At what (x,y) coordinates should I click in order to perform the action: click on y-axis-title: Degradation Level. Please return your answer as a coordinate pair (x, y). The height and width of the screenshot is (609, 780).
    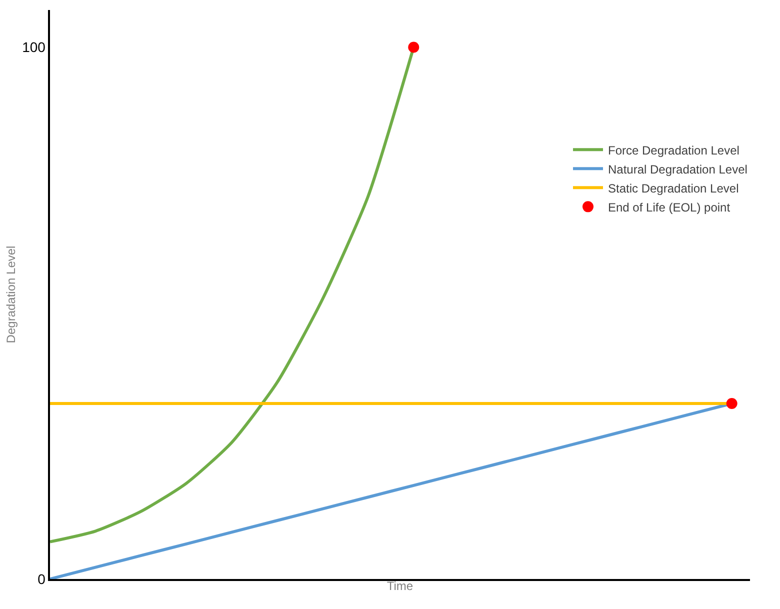
    Looking at the image, I should click on (11, 295).